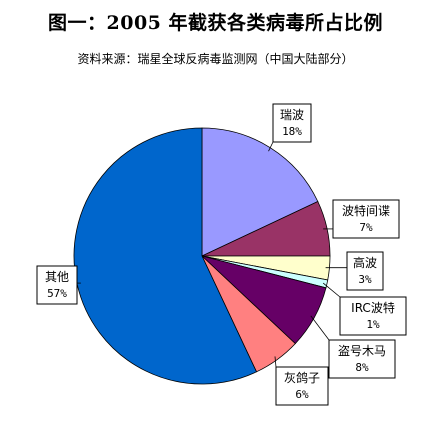 Image resolution: width=431 pixels, height=434 pixels. What do you see at coordinates (215, 59) in the screenshot?
I see `chart-subtitle: 资料来源：瑞星全球反病毒监测网（中国大陆部分）` at bounding box center [215, 59].